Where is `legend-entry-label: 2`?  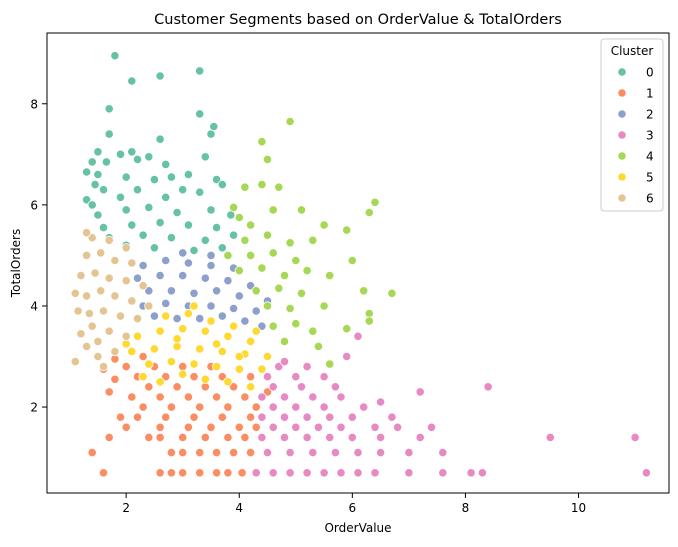
legend-entry-label: 2 is located at coordinates (650, 115).